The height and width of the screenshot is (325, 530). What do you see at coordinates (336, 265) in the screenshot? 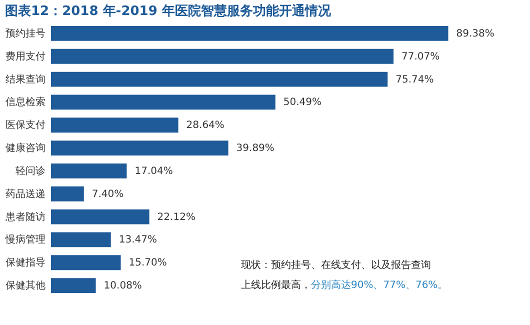
I see `annotation: 现状：预约挂号、在线支付、以及报告查询` at bounding box center [336, 265].